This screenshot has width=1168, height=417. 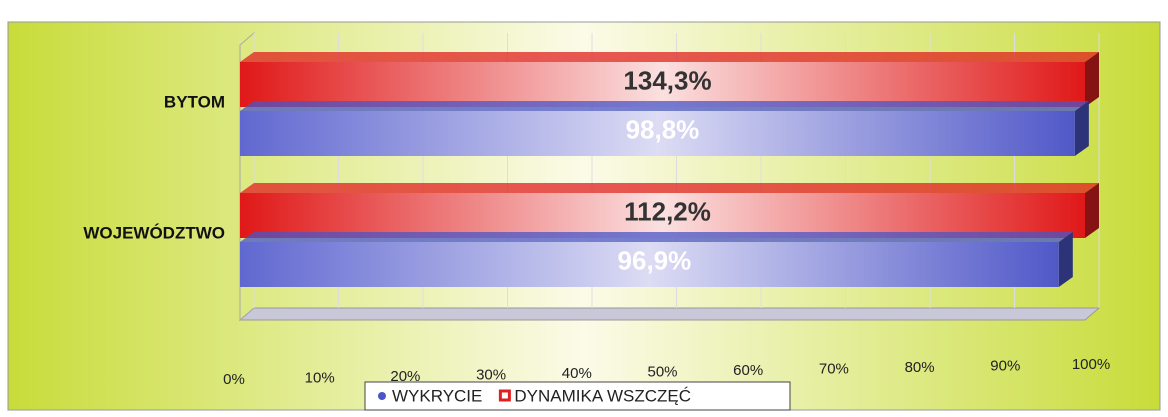 What do you see at coordinates (662, 371) in the screenshot?
I see `x-tick-label: 50%` at bounding box center [662, 371].